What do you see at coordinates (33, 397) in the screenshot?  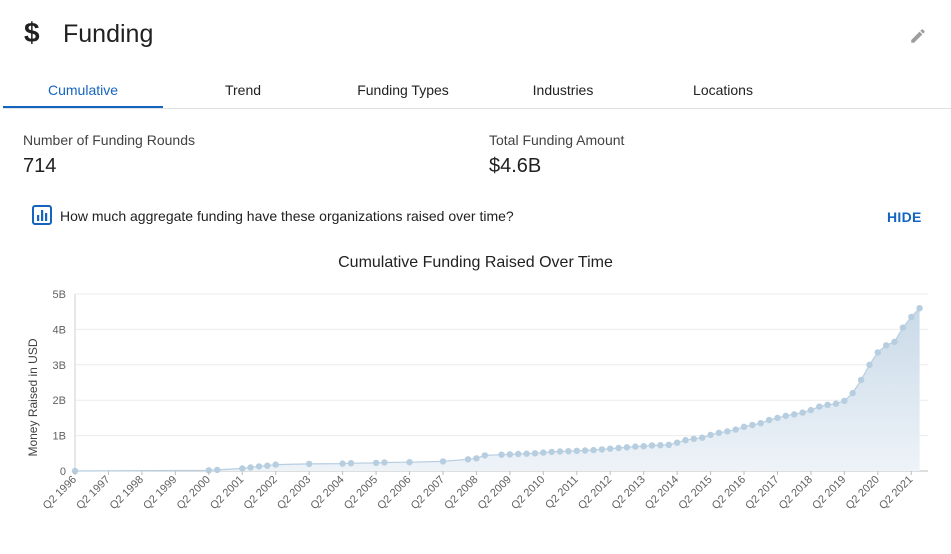 I see `y-axis-label: Money Raised in USD` at bounding box center [33, 397].